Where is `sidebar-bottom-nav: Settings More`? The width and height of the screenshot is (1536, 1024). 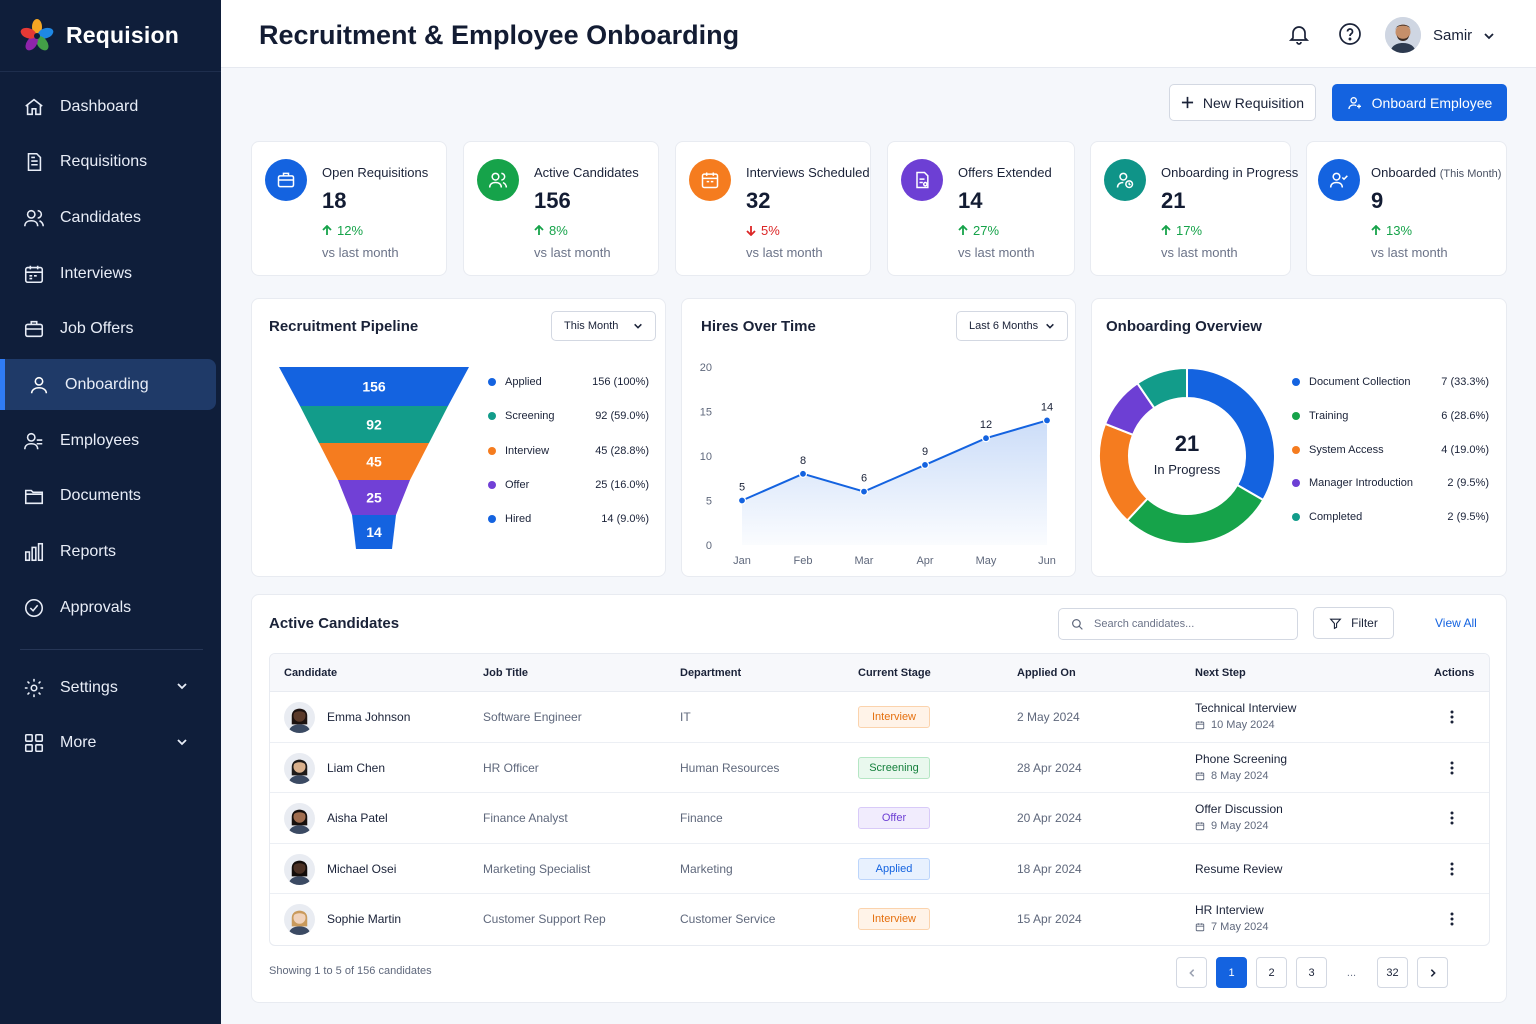 sidebar-bottom-nav: Settings More is located at coordinates (110, 717).